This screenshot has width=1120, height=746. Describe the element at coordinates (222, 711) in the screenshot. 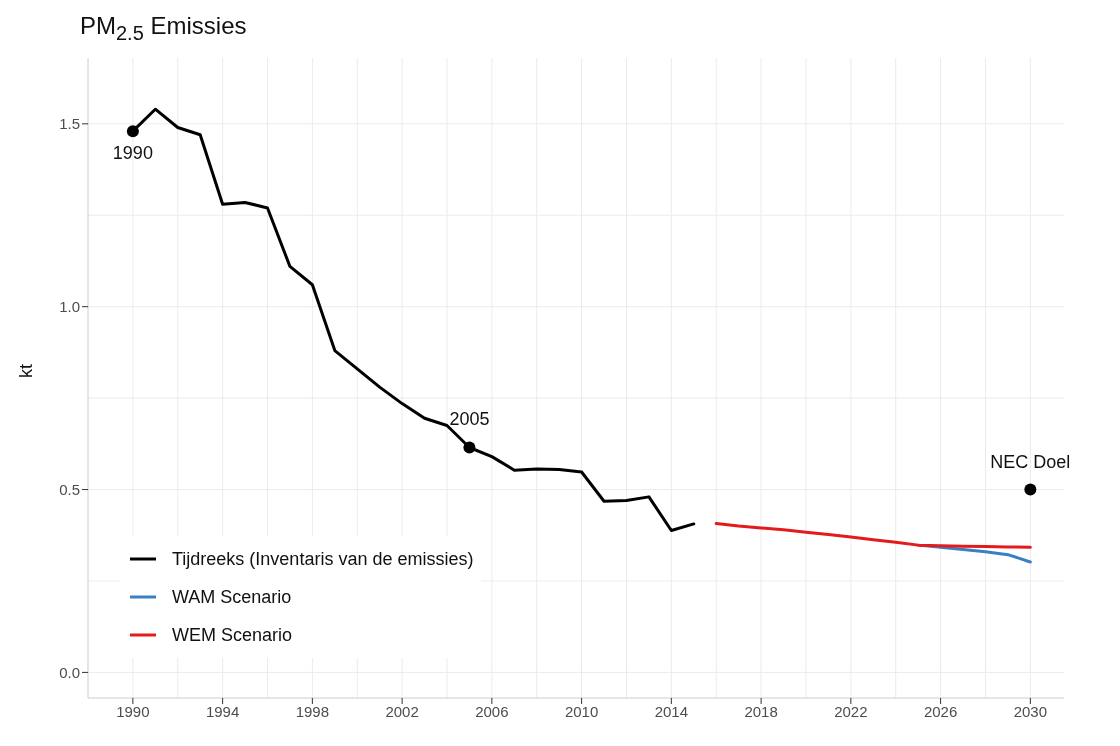

I see `x-tick-label: 1994` at that location.